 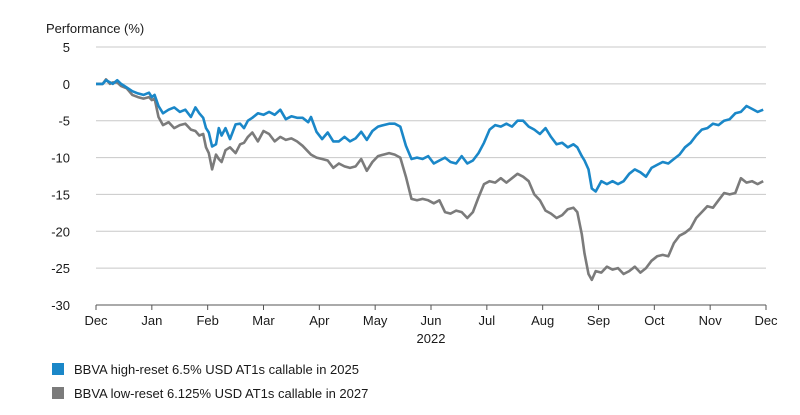 I want to click on y-tick-label: -15, so click(x=60, y=194).